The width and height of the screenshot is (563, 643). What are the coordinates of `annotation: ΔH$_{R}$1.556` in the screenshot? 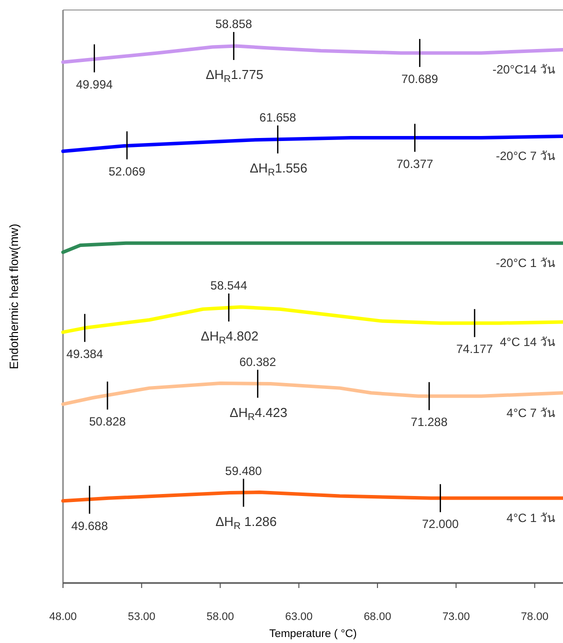 It's located at (279, 169).